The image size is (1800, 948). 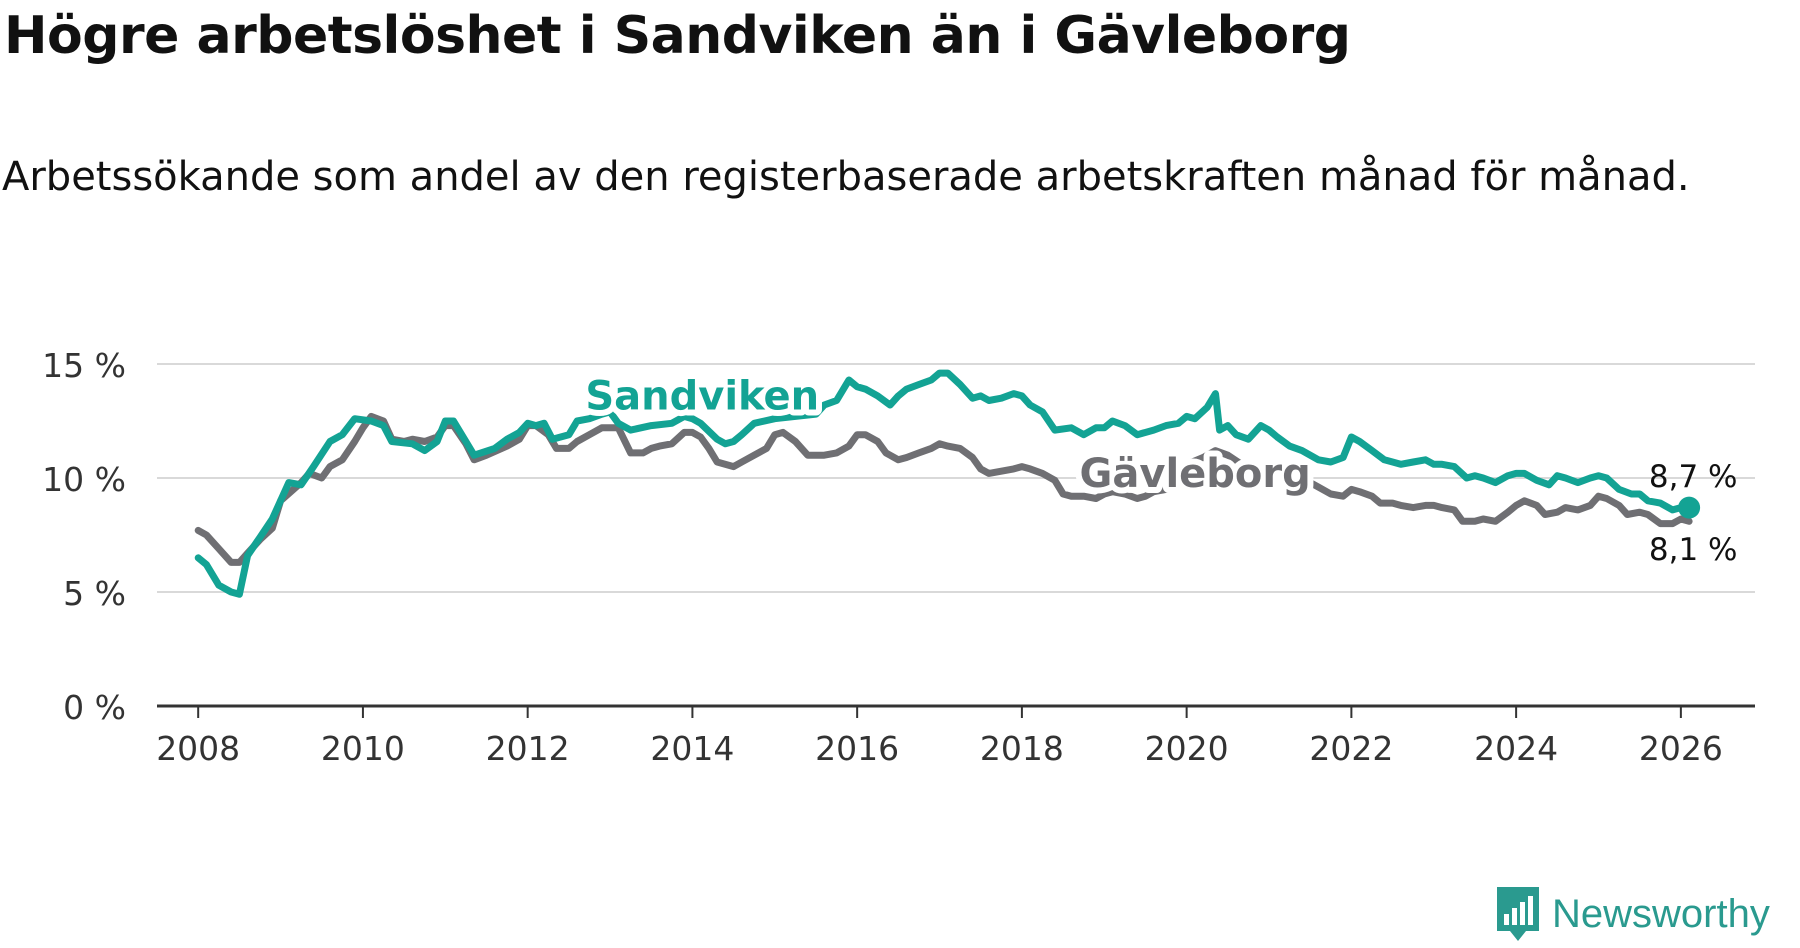 What do you see at coordinates (94, 593) in the screenshot?
I see `y-tick-label: 5 %` at bounding box center [94, 593].